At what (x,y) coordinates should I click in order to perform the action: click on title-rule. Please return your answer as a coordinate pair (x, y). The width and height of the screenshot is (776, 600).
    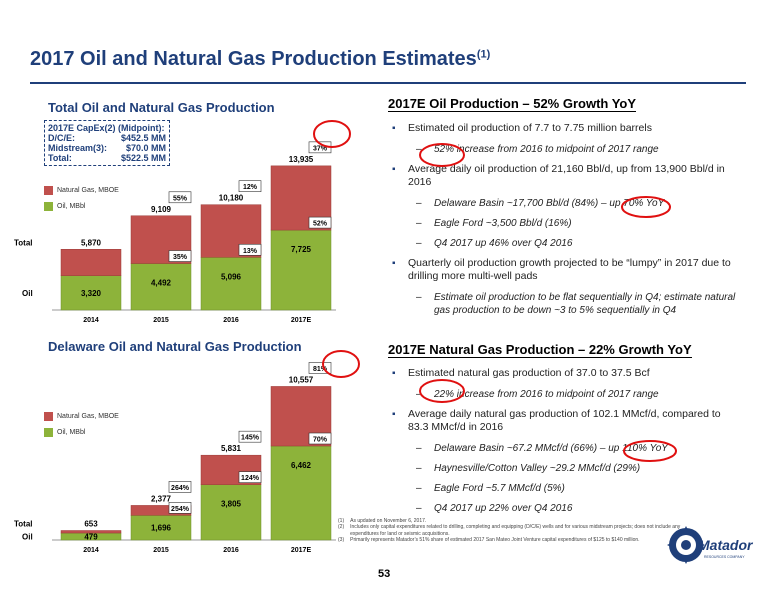
    Looking at the image, I should click on (388, 83).